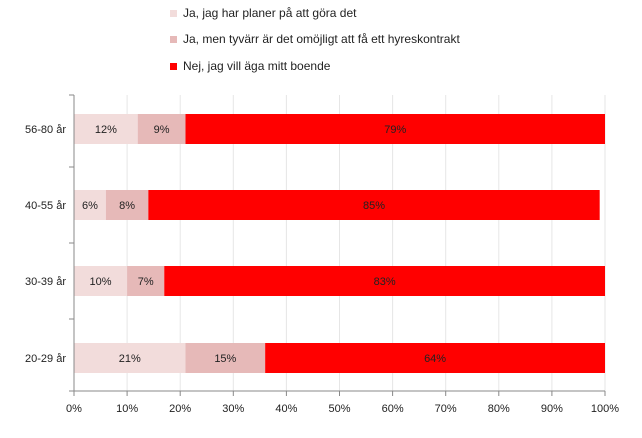 The height and width of the screenshot is (438, 642). What do you see at coordinates (45, 282) in the screenshot?
I see `category-label: 30-39 år` at bounding box center [45, 282].